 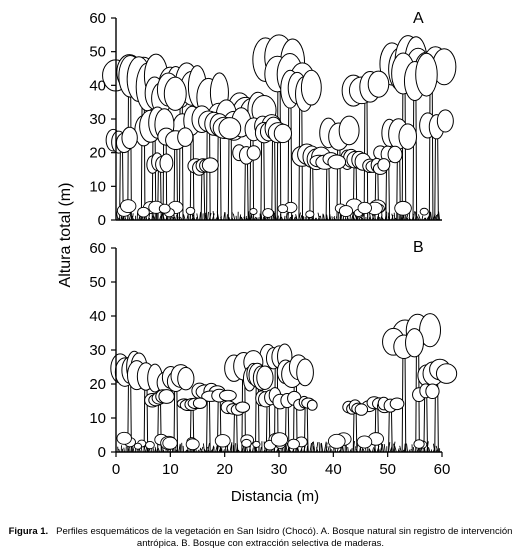 What do you see at coordinates (224, 469) in the screenshot?
I see `x-tick-label: 20` at bounding box center [224, 469].